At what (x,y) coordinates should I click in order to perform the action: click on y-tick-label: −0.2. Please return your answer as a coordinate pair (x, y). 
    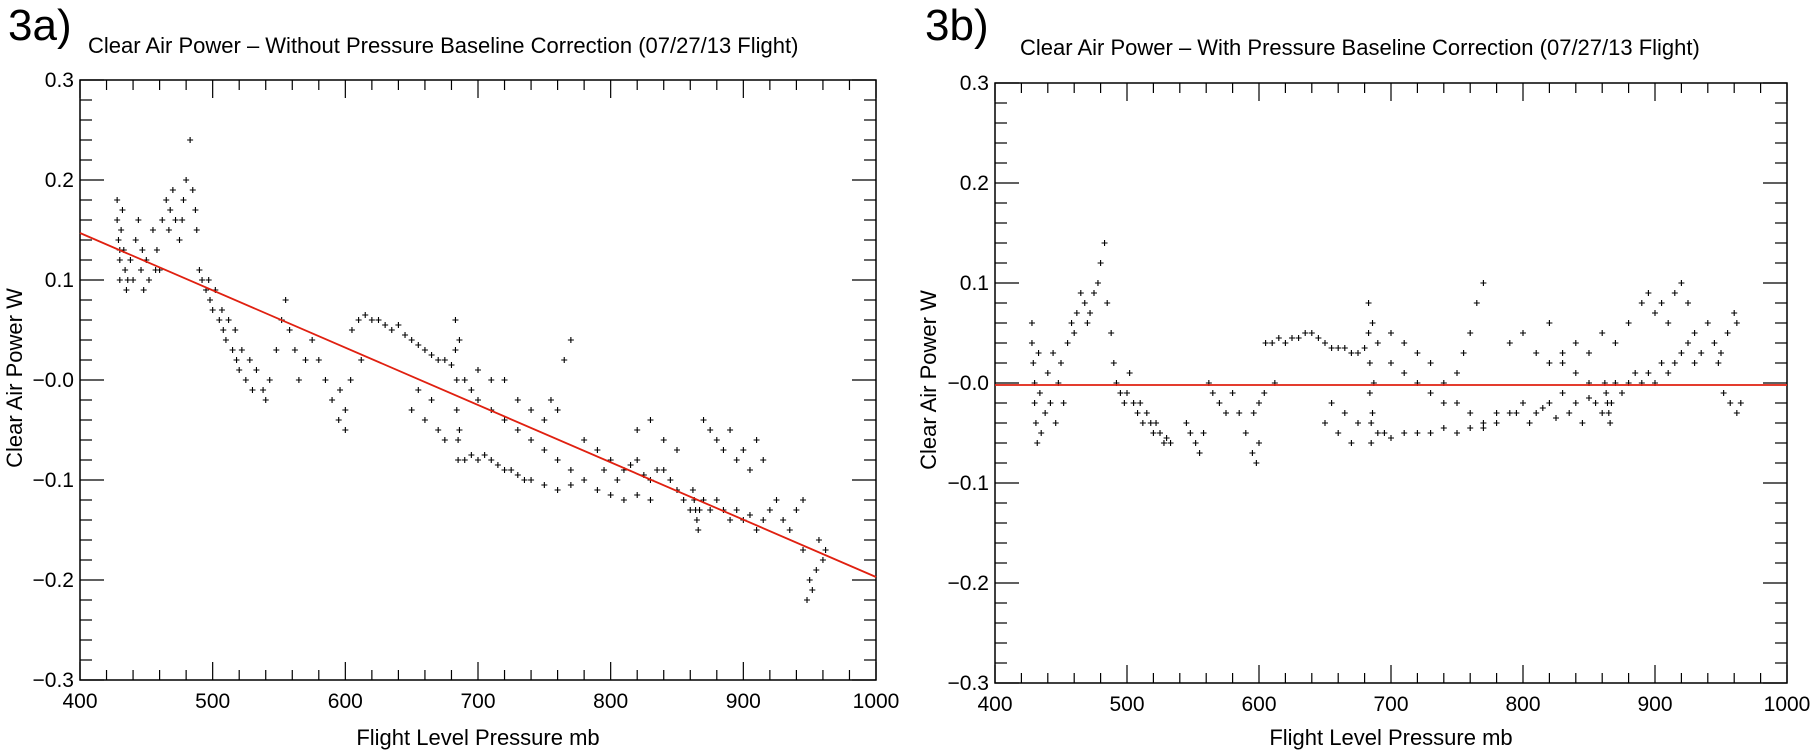
    Looking at the image, I should click on (968, 583).